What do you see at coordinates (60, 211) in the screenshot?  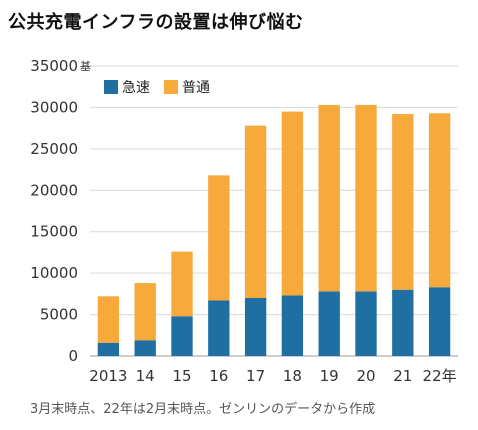 I see `y-axis: 0 5000 10000 15000 20000 25000 30000 35000 基` at bounding box center [60, 211].